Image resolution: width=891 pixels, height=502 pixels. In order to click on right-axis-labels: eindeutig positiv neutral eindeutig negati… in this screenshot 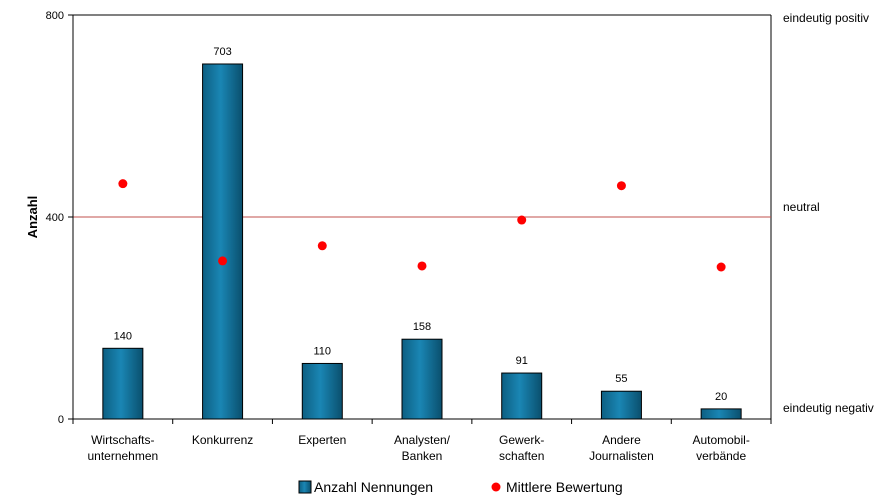, I will do `click(828, 213)`.